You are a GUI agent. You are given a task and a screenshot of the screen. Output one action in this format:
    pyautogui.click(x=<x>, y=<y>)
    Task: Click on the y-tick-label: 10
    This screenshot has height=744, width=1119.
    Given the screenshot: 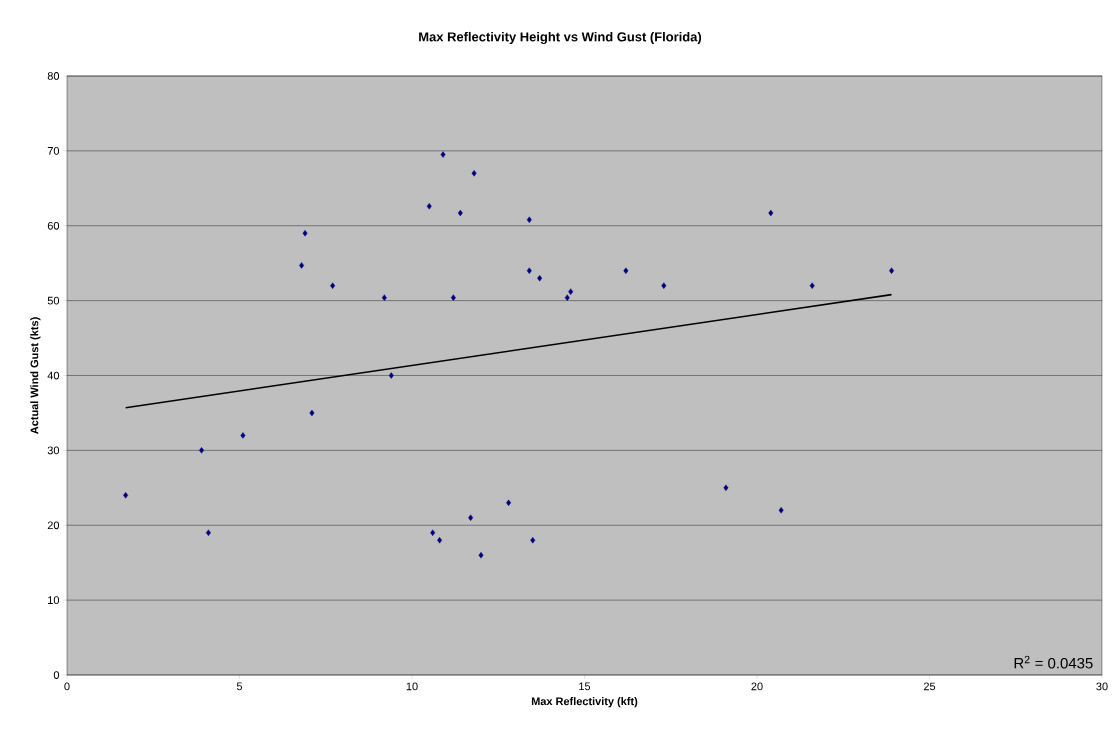 What is the action you would take?
    pyautogui.click(x=54, y=600)
    